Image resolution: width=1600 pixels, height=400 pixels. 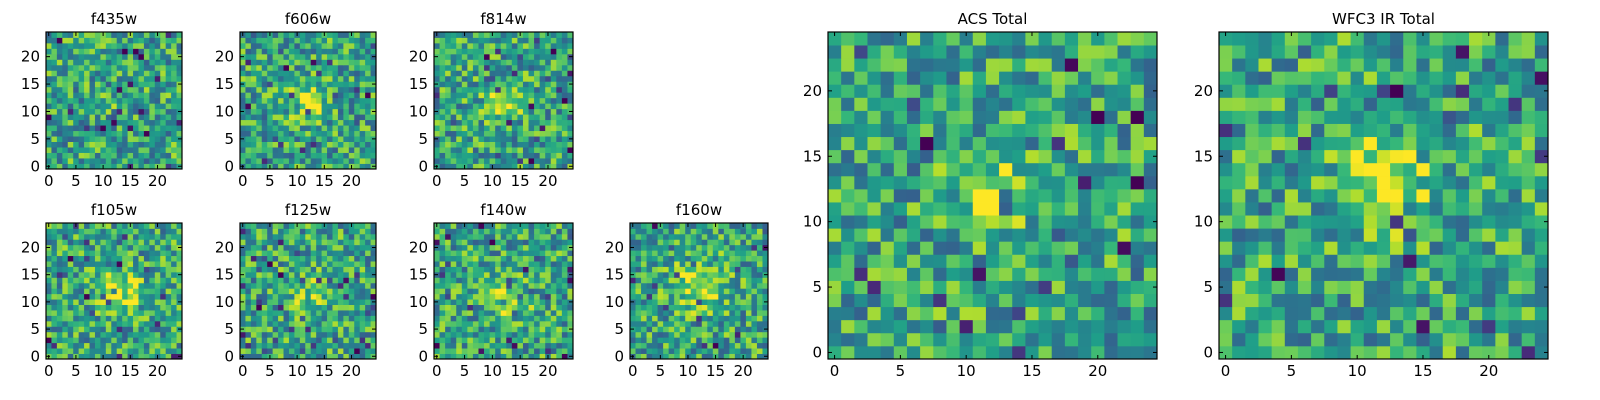 What do you see at coordinates (699, 210) in the screenshot?
I see `panel-title: f160w` at bounding box center [699, 210].